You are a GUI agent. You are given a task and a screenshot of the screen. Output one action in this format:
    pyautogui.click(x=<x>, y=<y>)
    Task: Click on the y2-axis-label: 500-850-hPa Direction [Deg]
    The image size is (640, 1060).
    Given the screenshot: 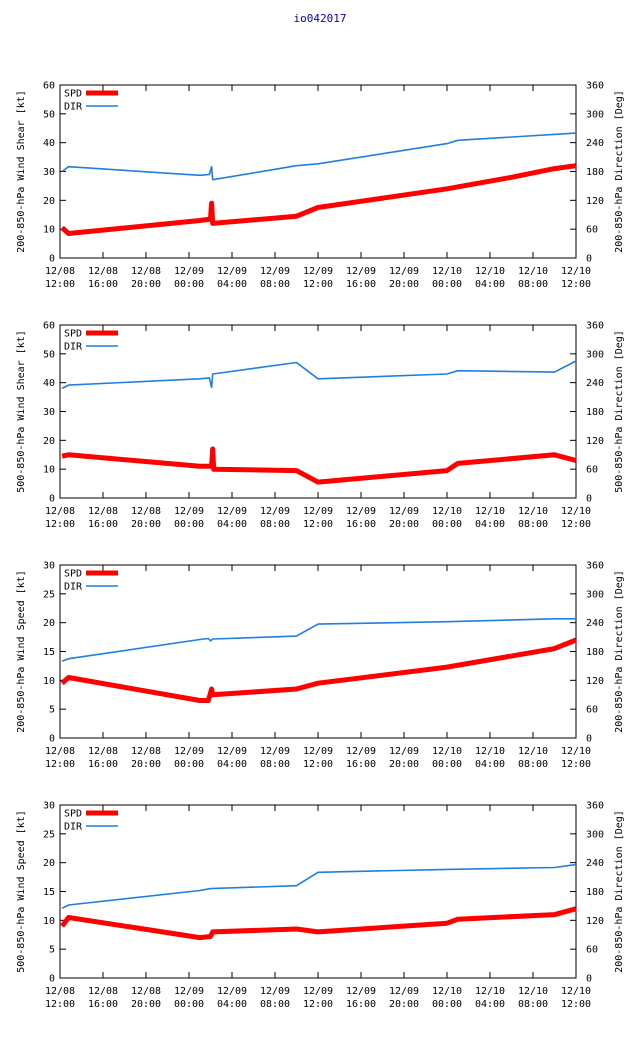 What is the action you would take?
    pyautogui.click(x=619, y=411)
    